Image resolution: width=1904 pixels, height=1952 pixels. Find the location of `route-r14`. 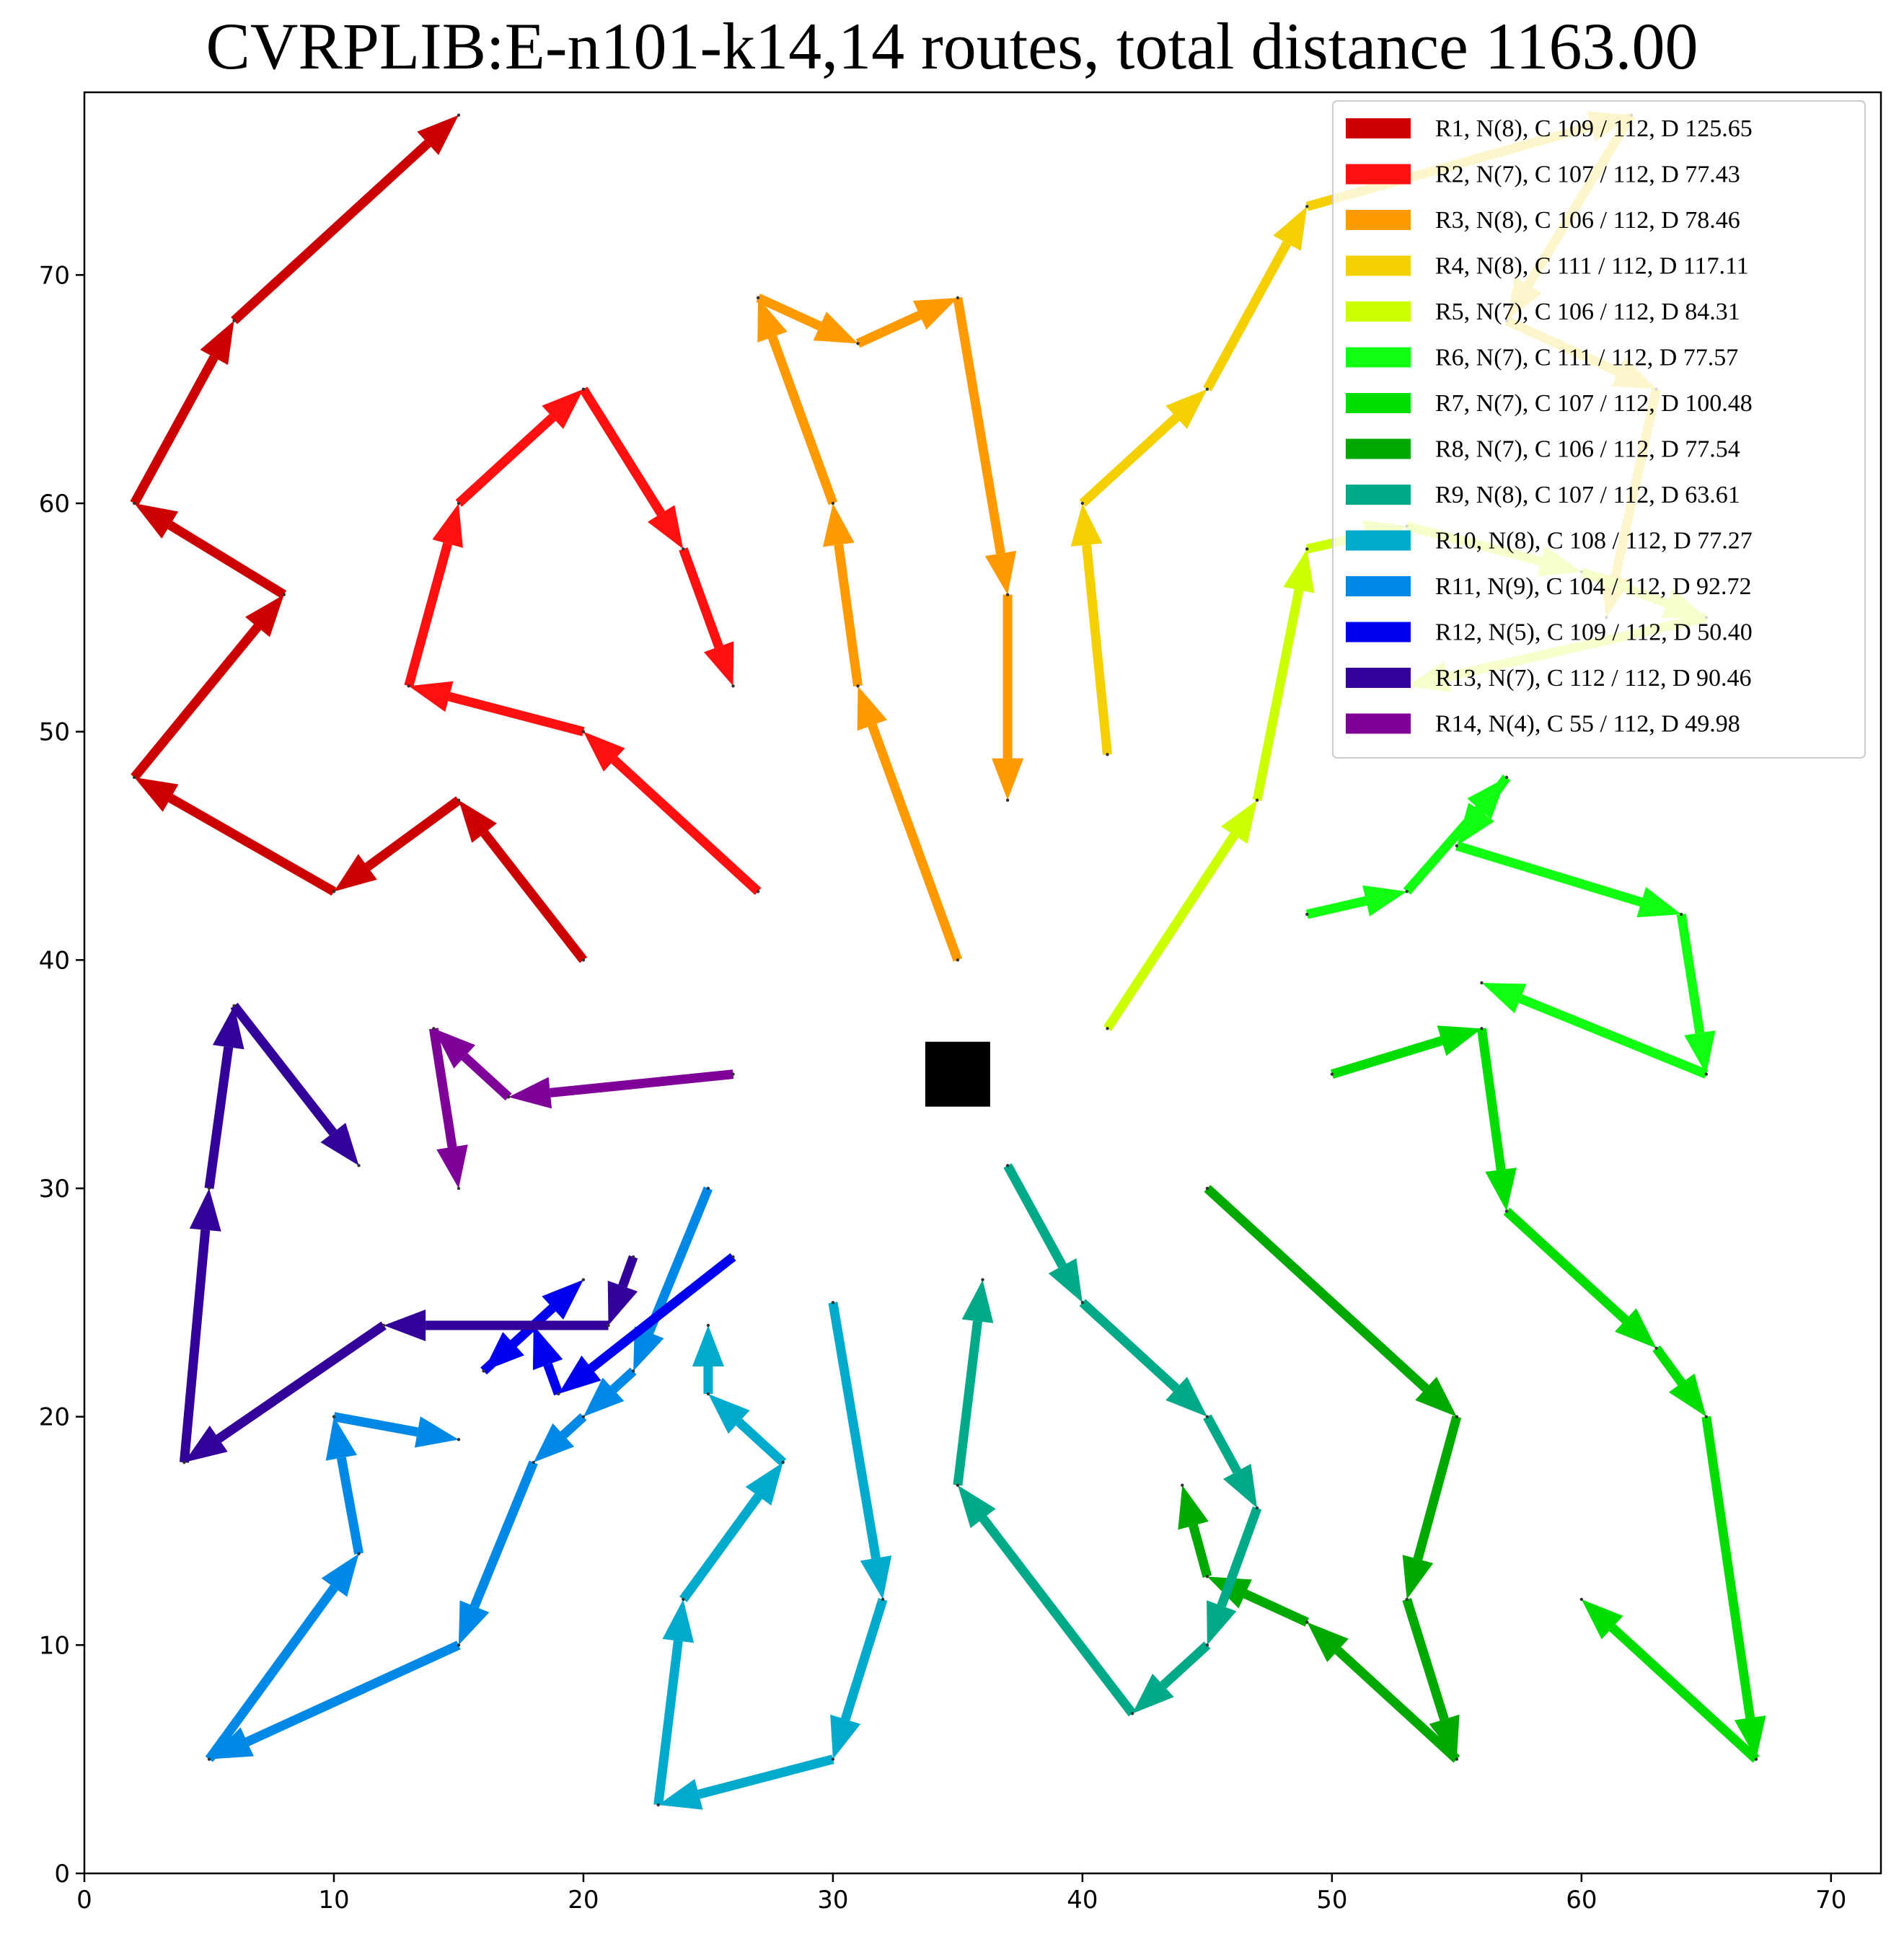

route-r14 is located at coordinates (581, 1109).